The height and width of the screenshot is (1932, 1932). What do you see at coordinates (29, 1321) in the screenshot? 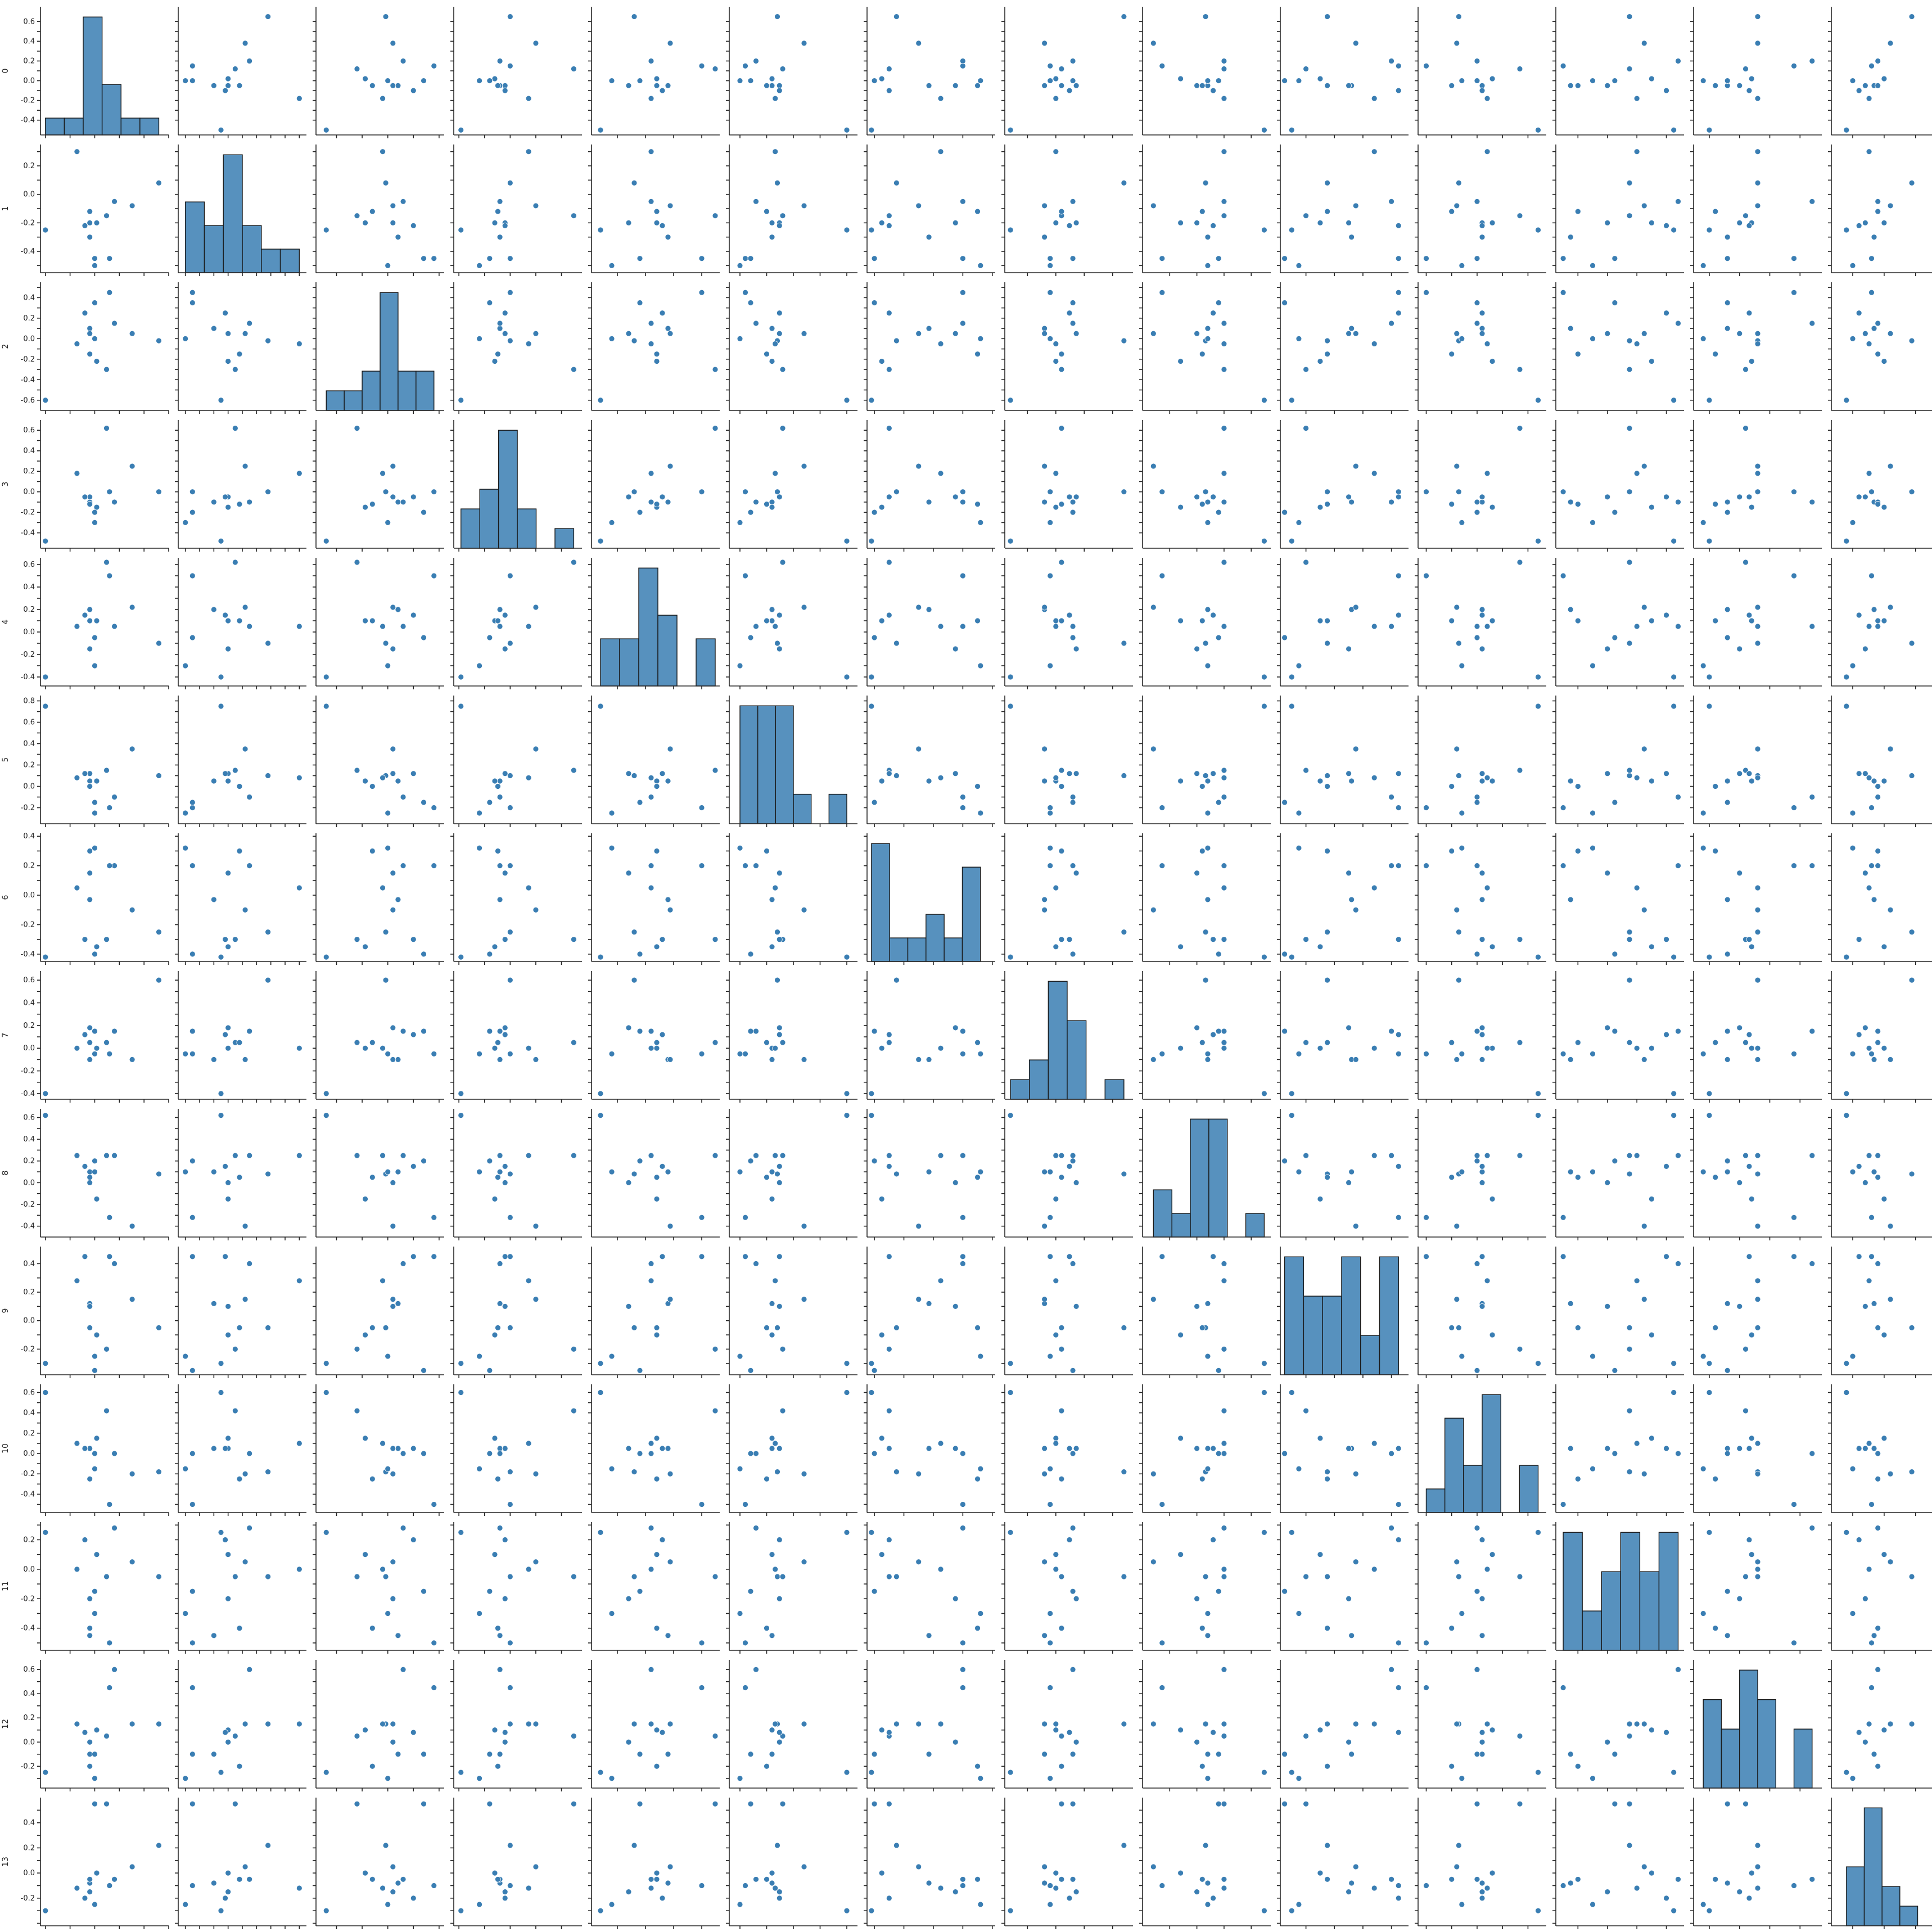
I see `y-tick-label: 0.0` at bounding box center [29, 1321].